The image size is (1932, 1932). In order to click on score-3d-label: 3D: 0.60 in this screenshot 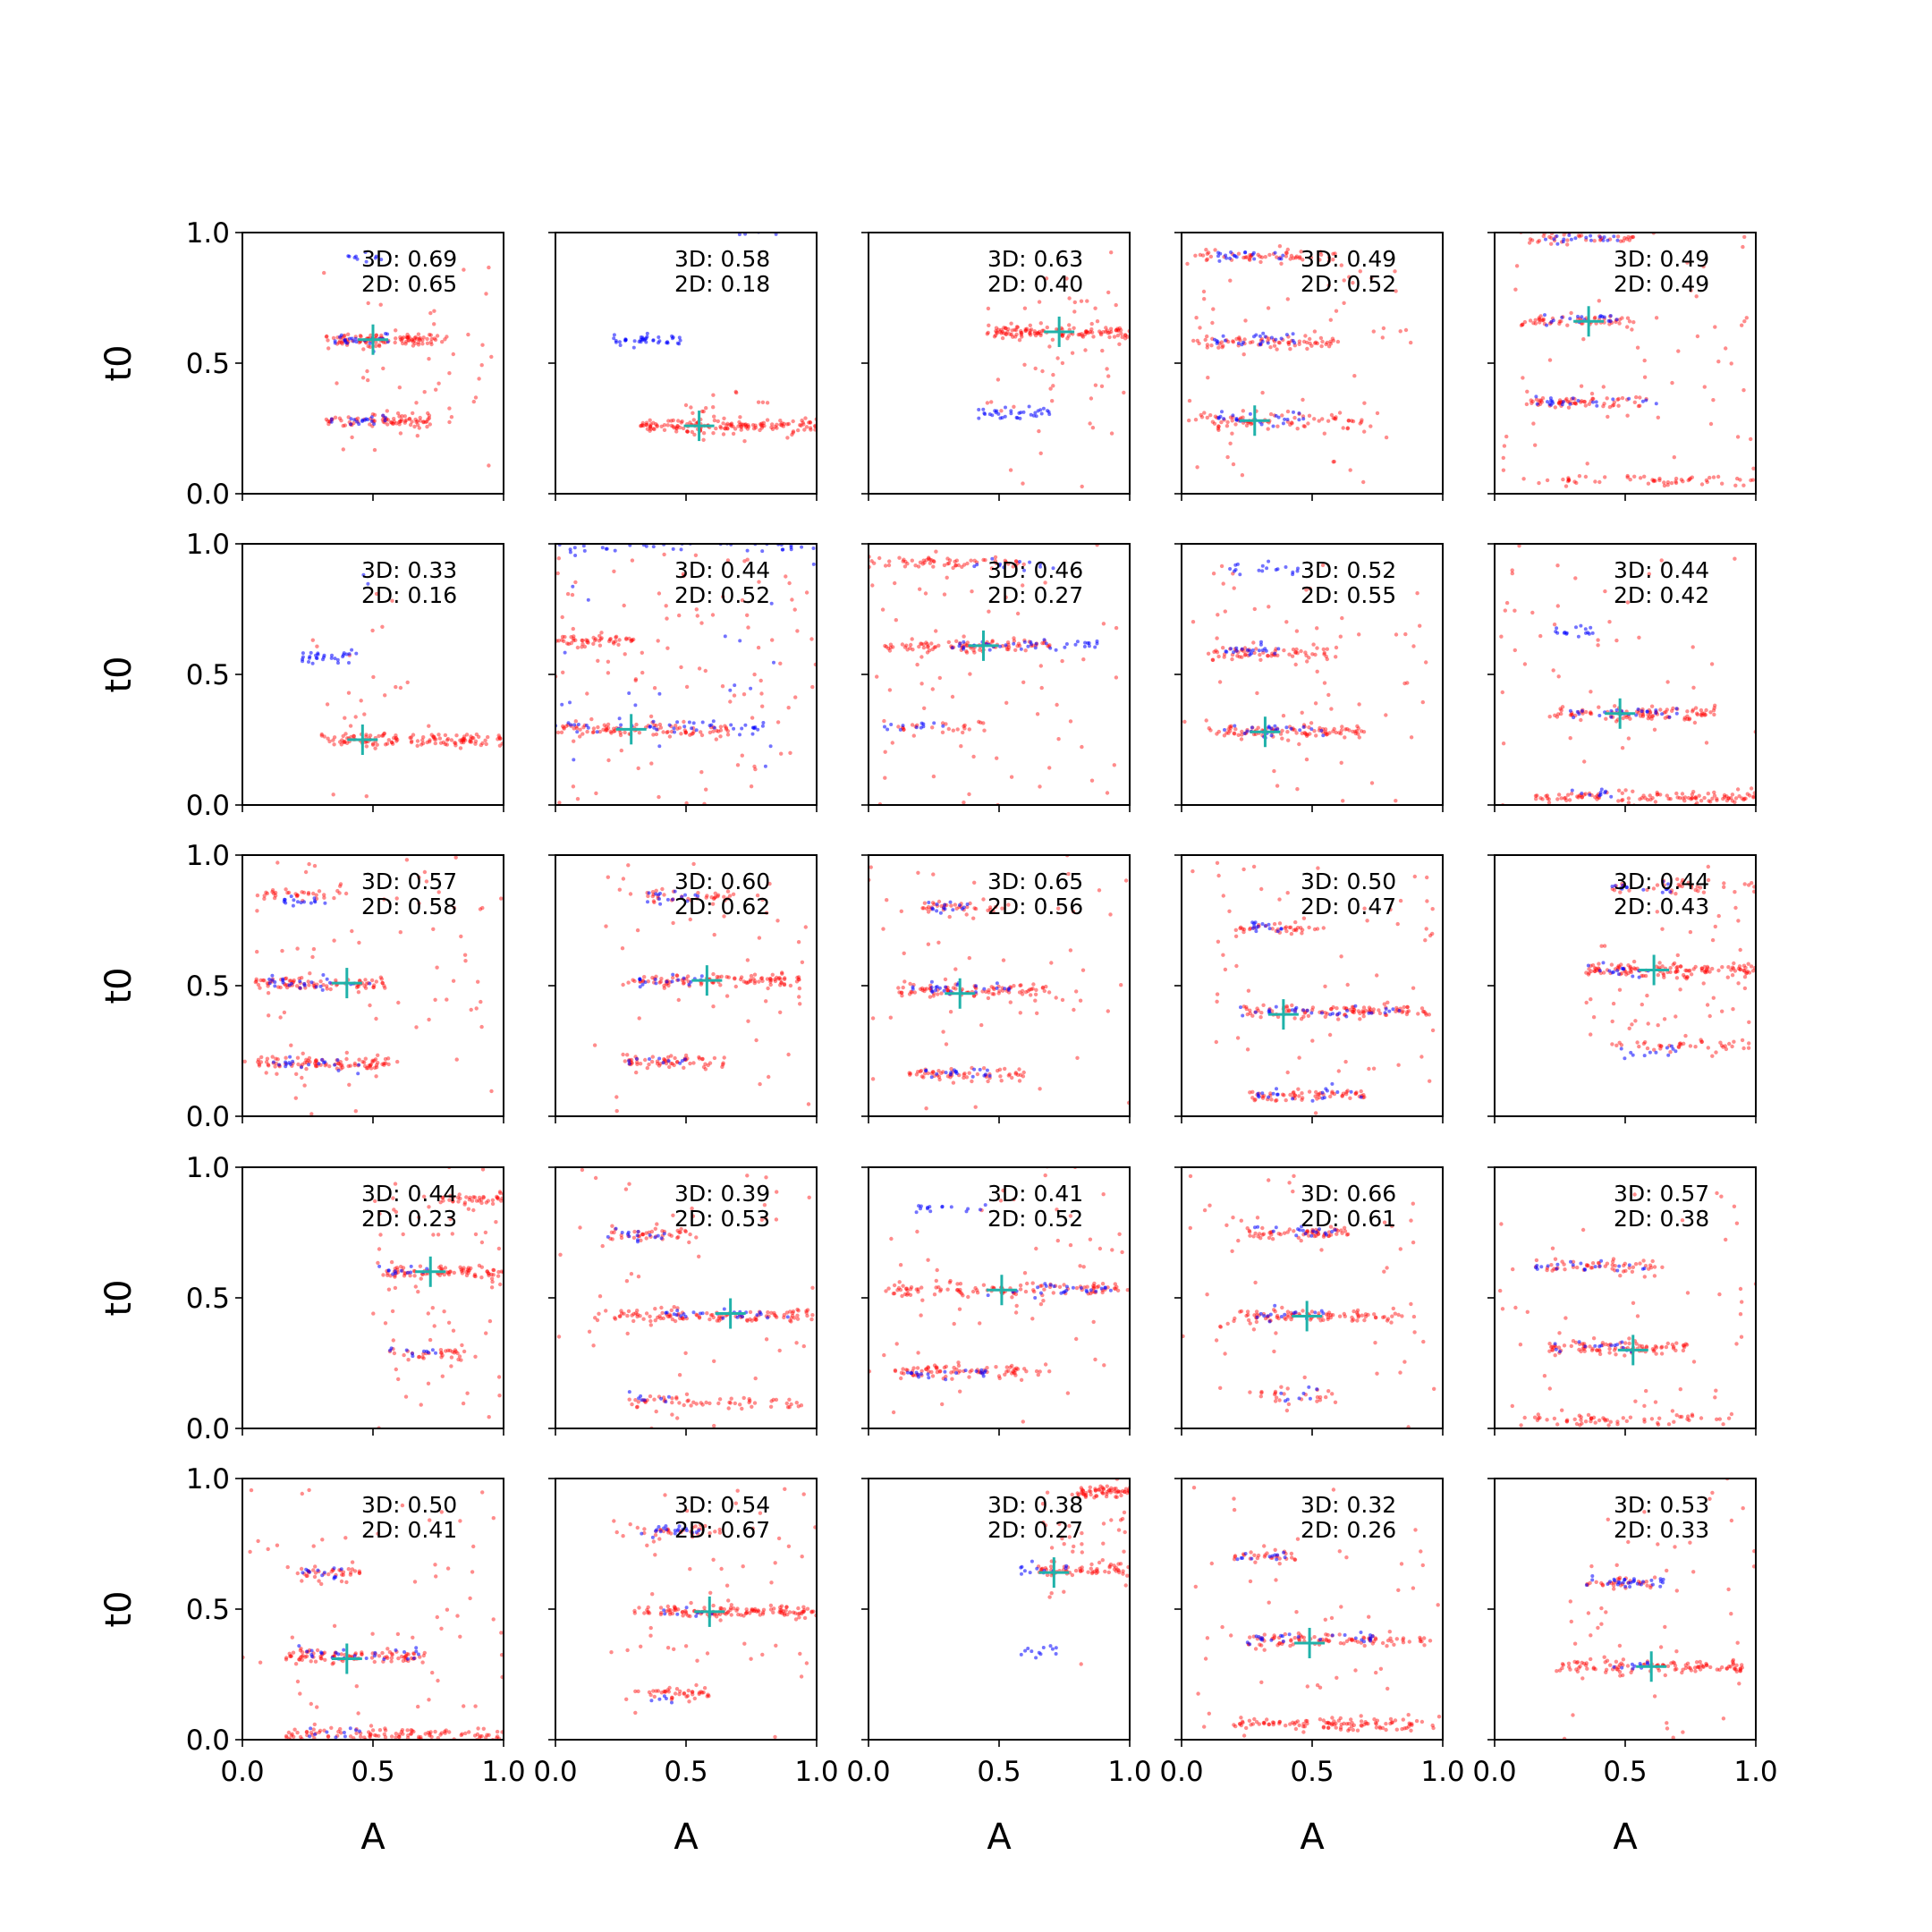, I will do `click(722, 881)`.